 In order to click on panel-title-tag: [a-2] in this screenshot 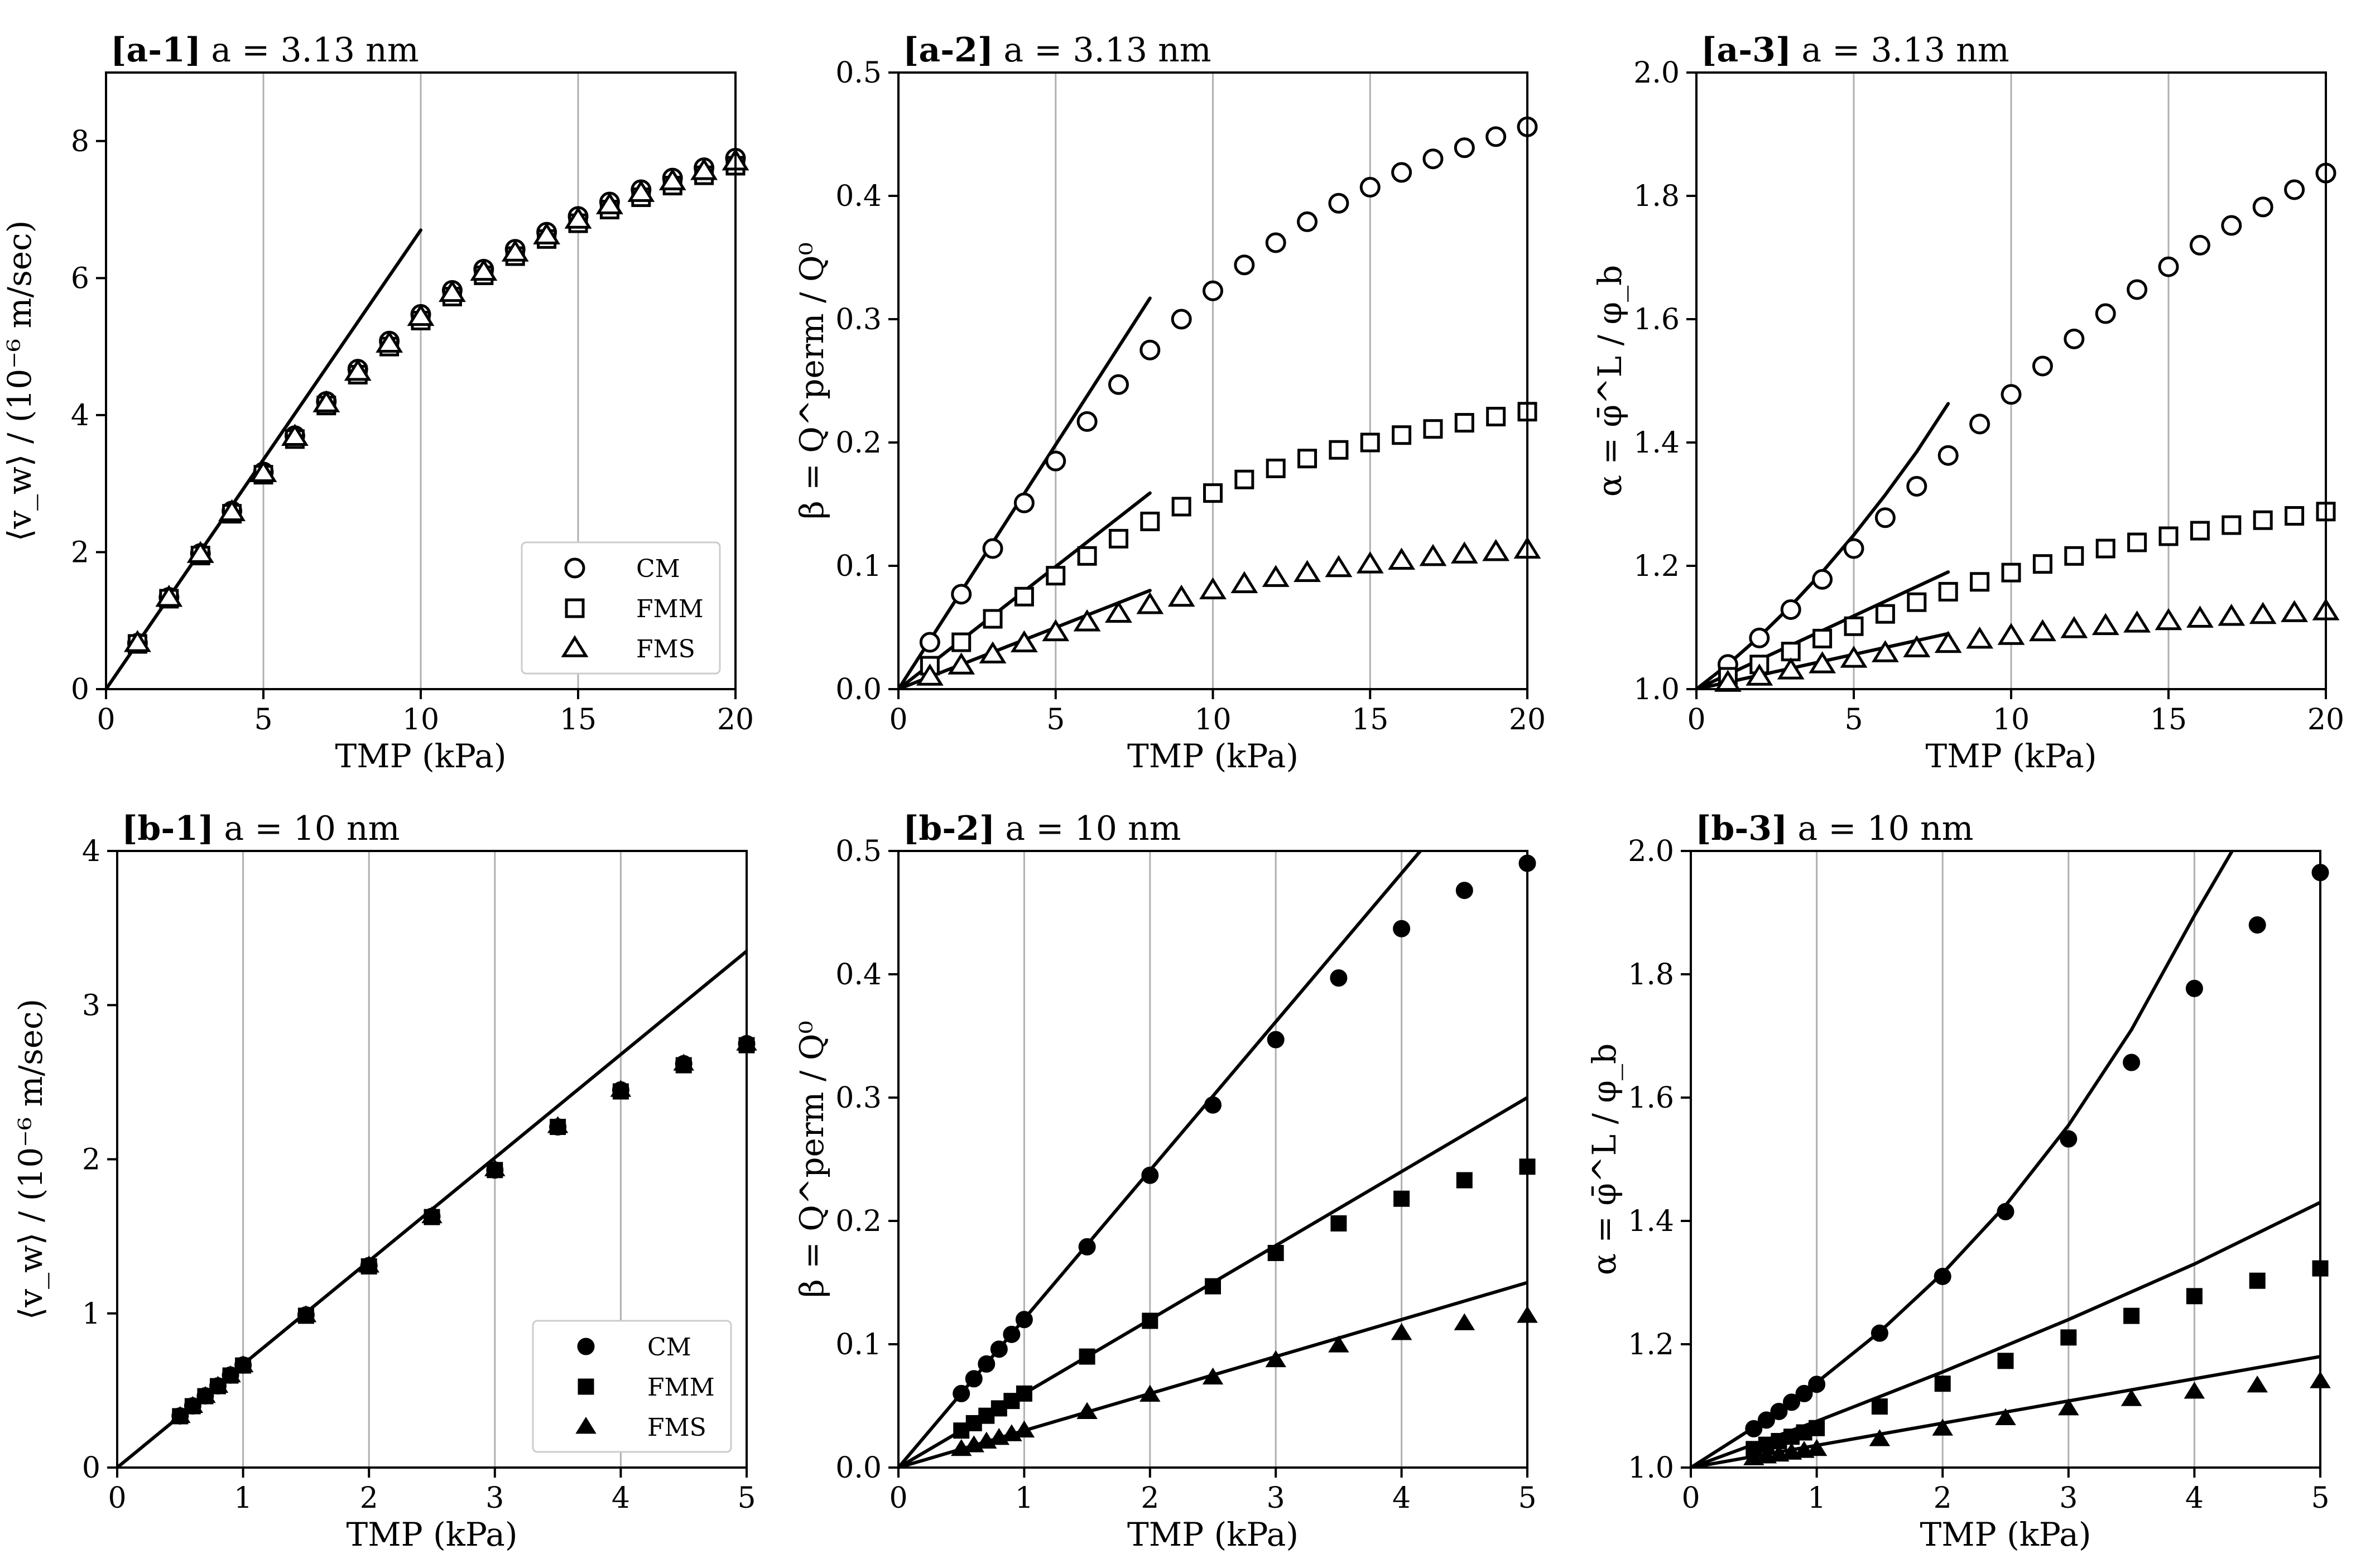, I will do `click(948, 50)`.